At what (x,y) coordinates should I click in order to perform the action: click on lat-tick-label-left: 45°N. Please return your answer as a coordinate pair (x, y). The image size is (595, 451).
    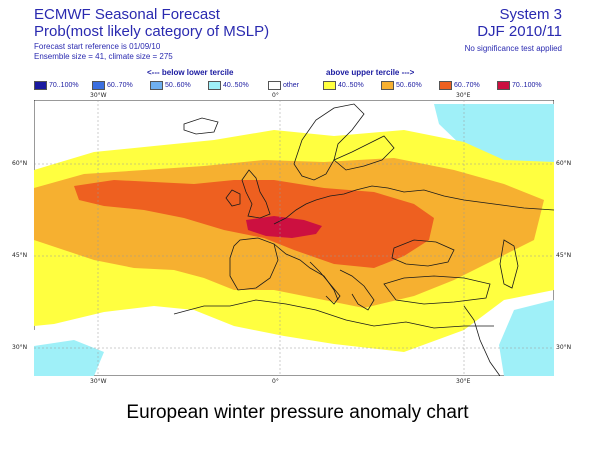
    Looking at the image, I should click on (20, 255).